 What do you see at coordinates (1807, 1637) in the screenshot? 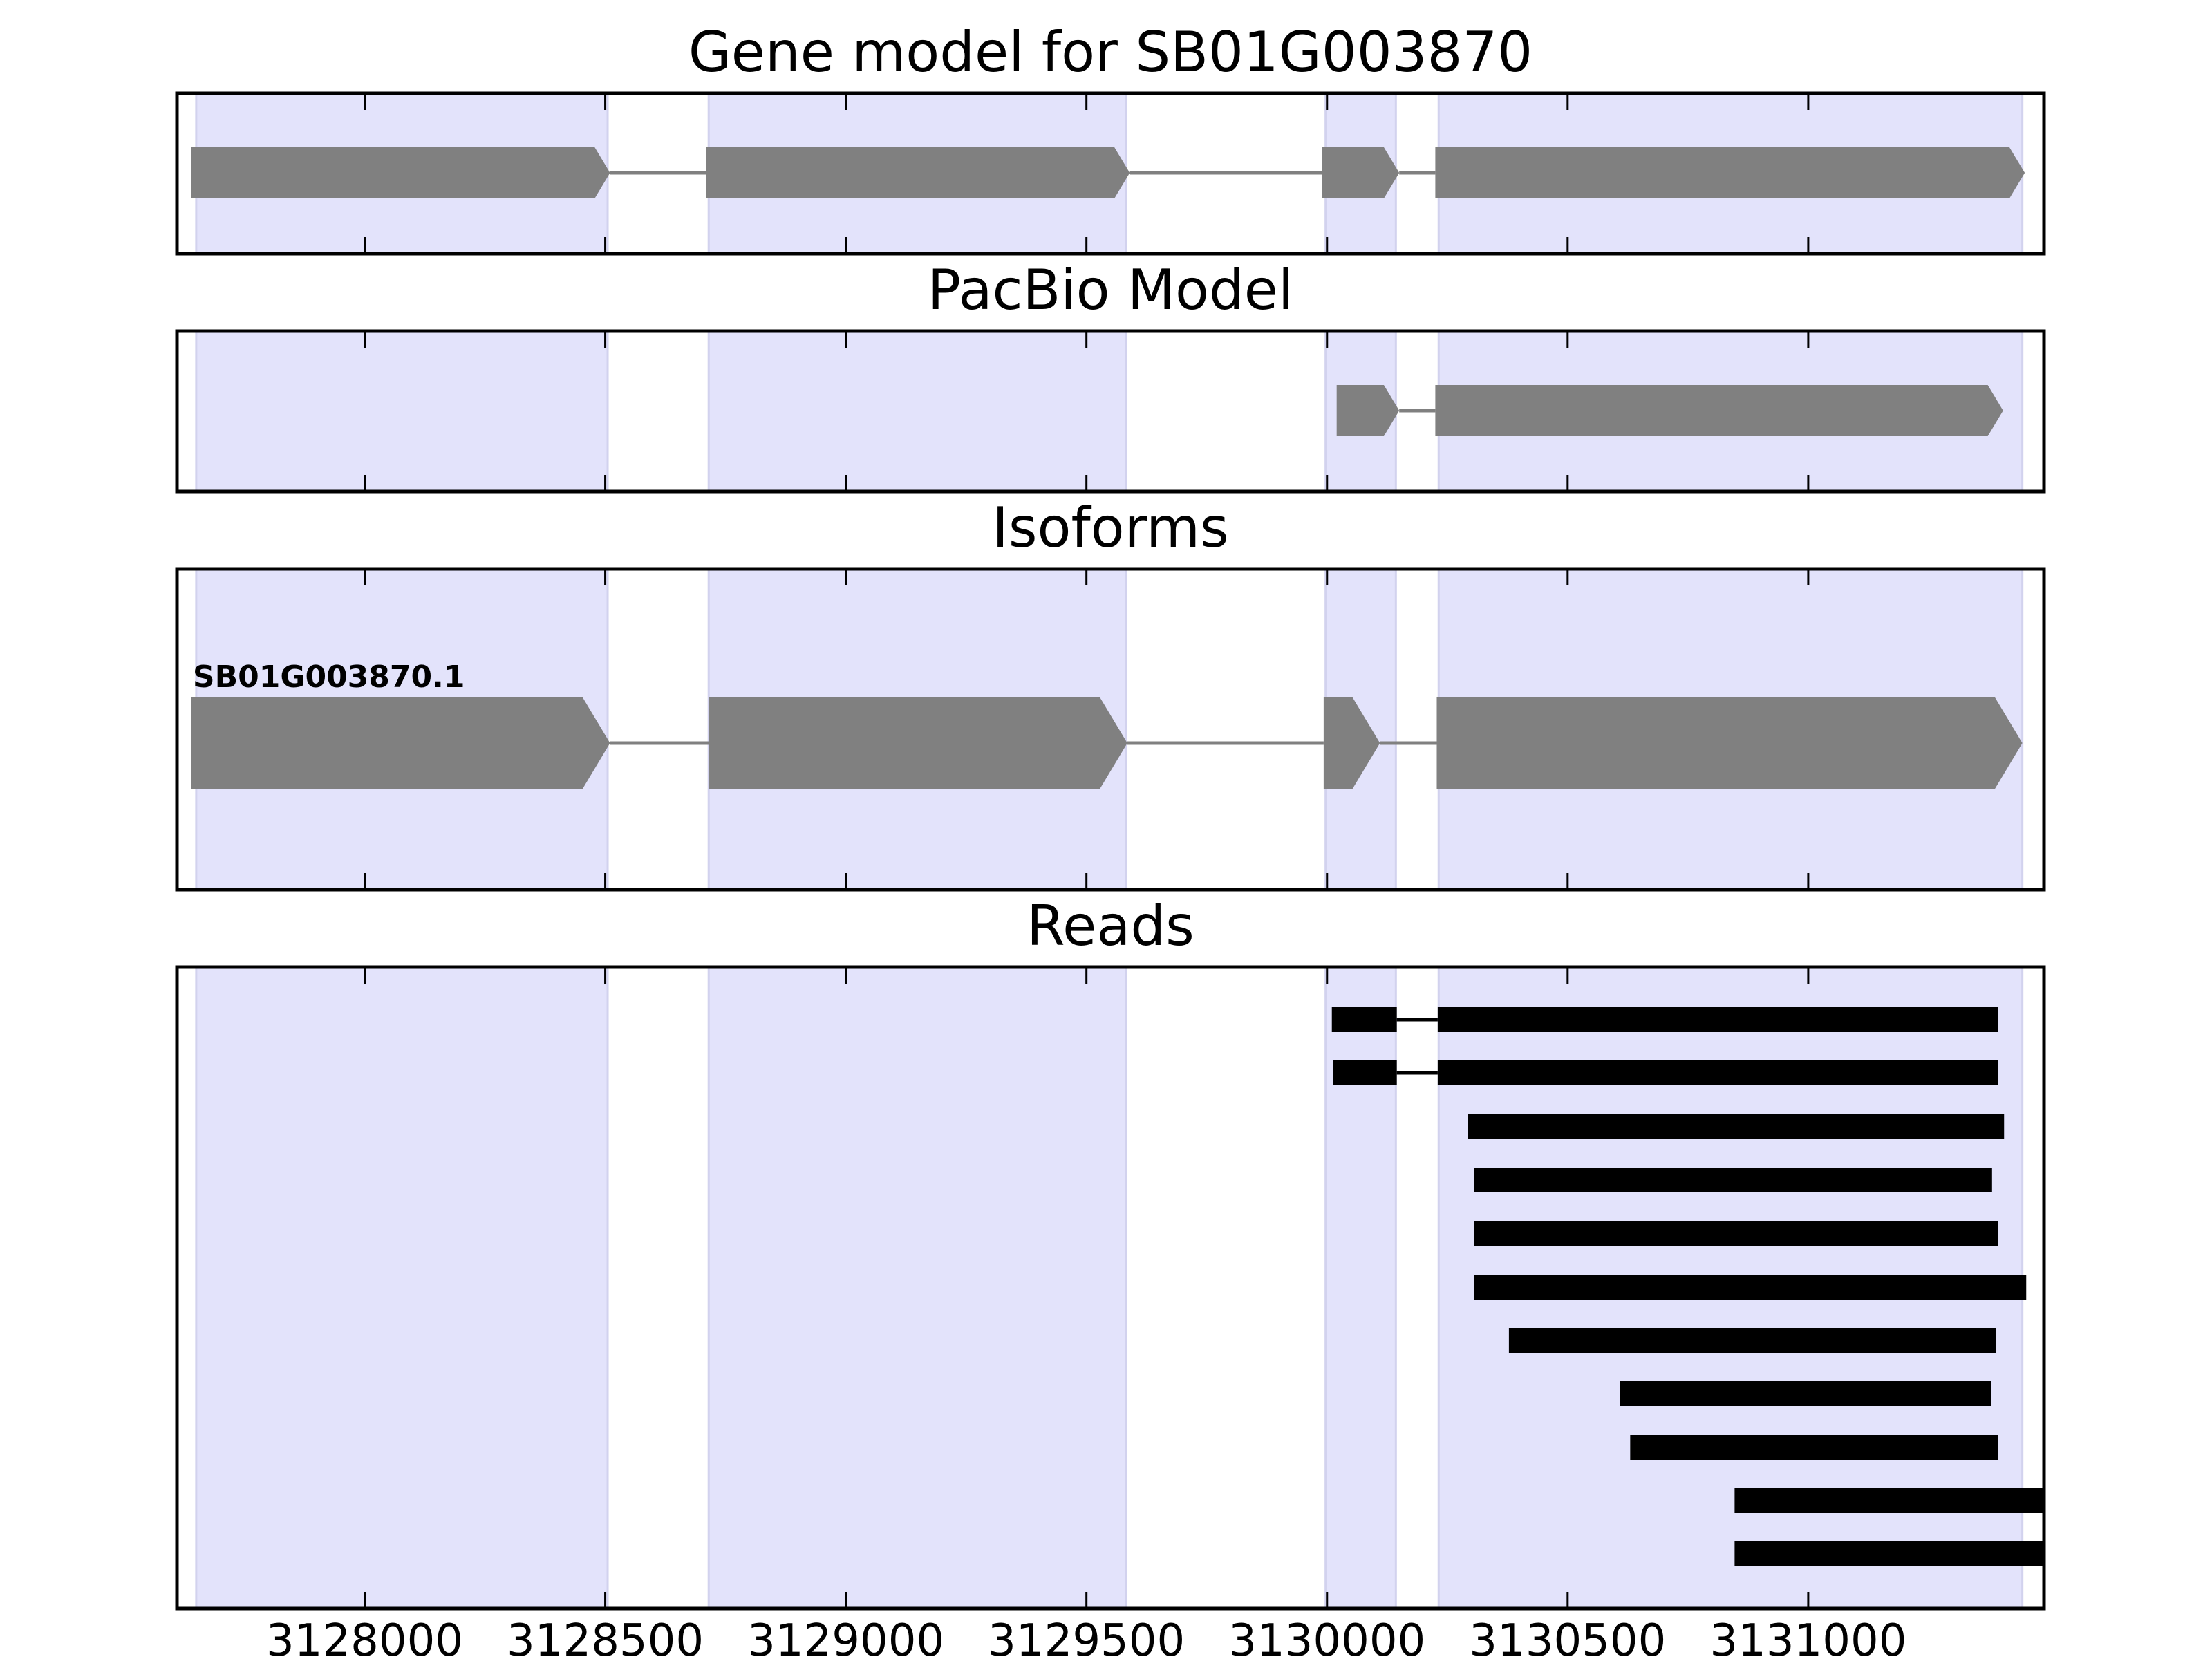
I see `x-tick-label: 3131000` at bounding box center [1807, 1637].